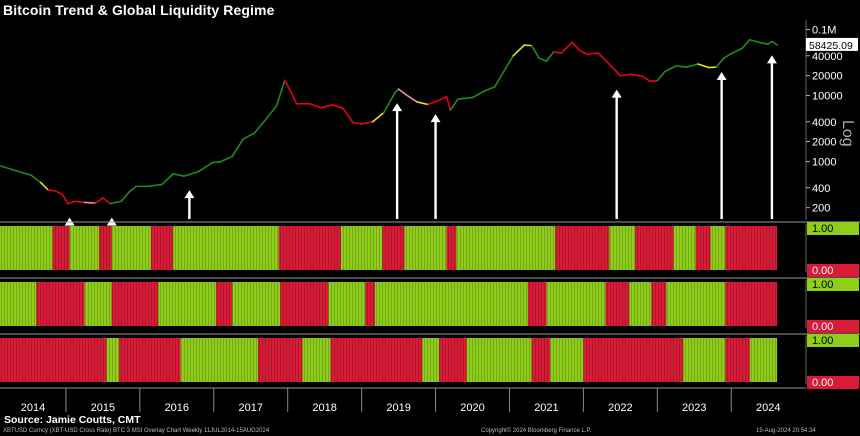 This screenshot has width=860, height=436. What do you see at coordinates (139, 10) in the screenshot?
I see `chart-title: Bitcoin Trend & Global Liquidity Regime` at bounding box center [139, 10].